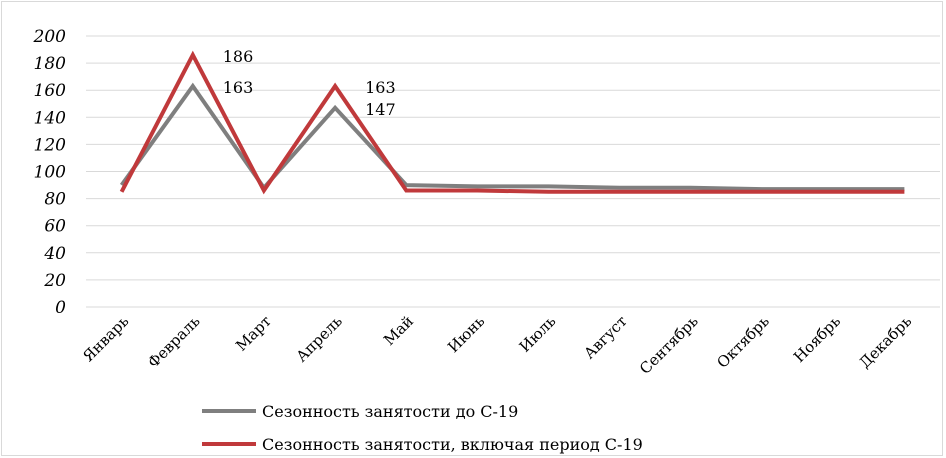  What do you see at coordinates (669, 345) in the screenshot?
I see `x-tick-label: Сентябрь` at bounding box center [669, 345].